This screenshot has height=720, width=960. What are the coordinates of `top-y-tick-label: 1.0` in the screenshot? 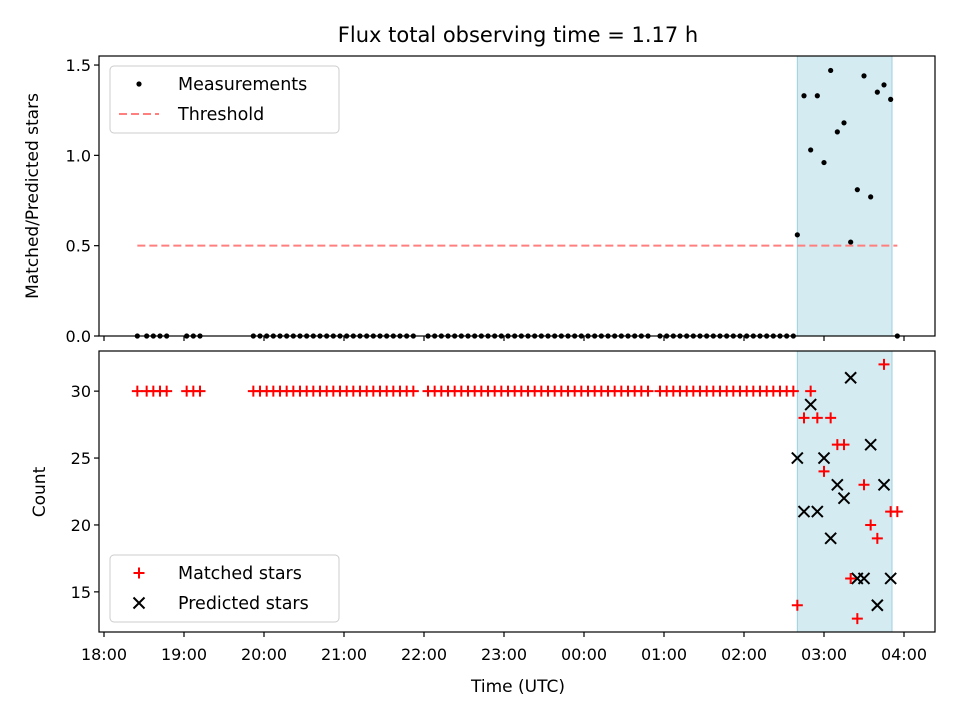 It's located at (78, 155).